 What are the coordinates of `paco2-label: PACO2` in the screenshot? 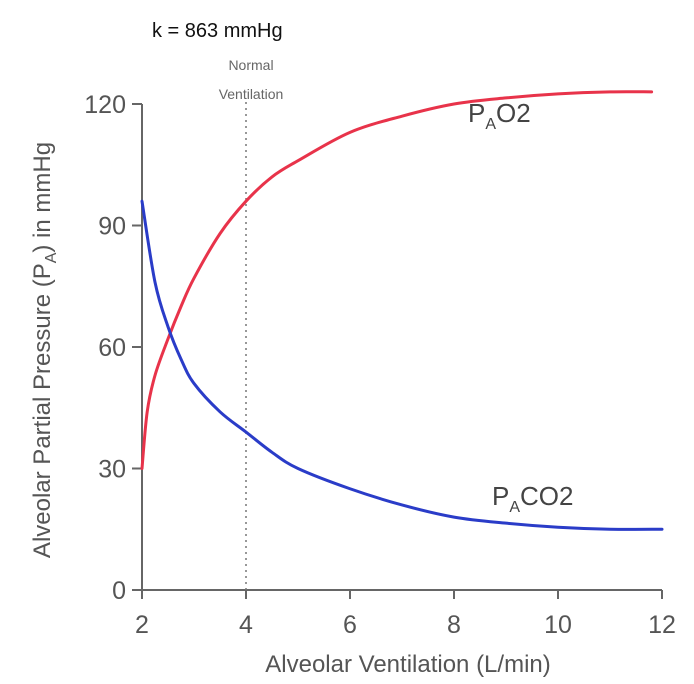 It's located at (532, 498).